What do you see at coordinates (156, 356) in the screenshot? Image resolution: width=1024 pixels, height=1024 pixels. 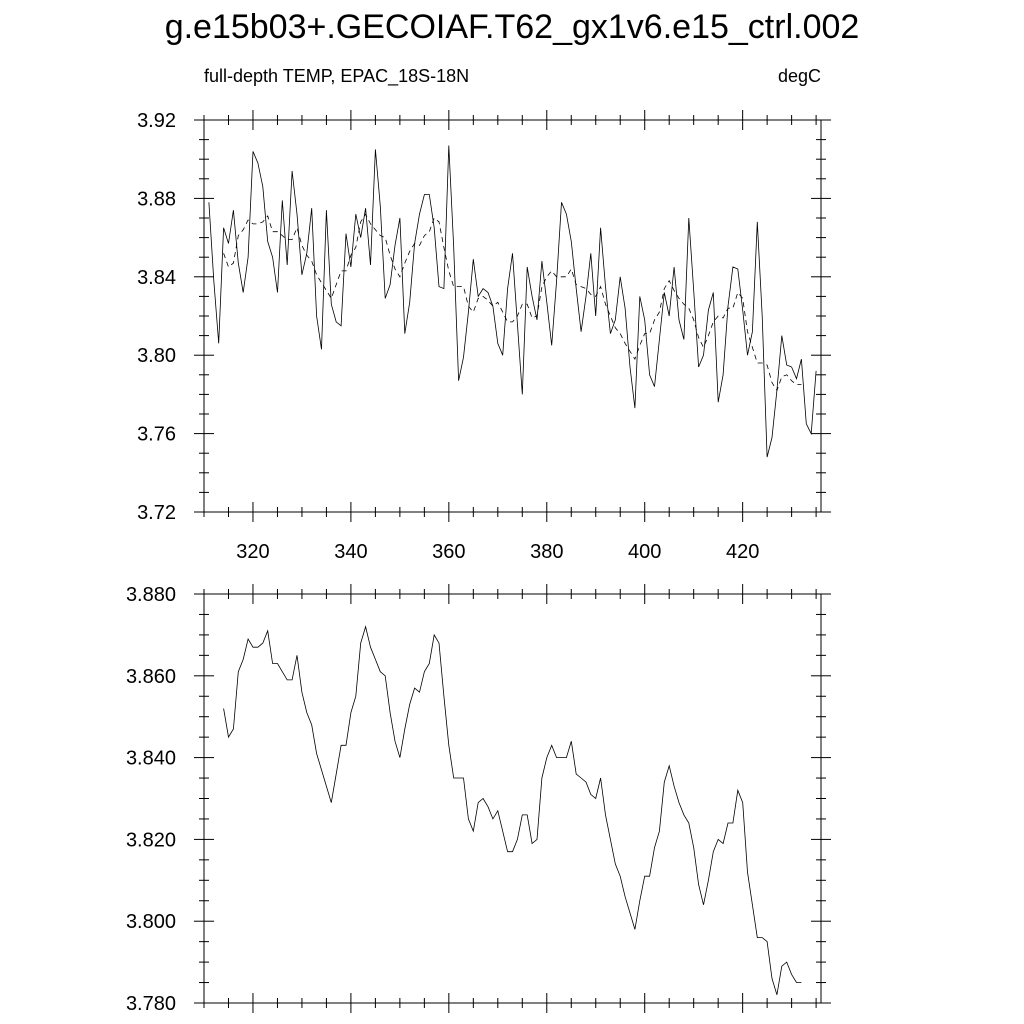 I see `top-y-tick-label: 3.80` at bounding box center [156, 356].